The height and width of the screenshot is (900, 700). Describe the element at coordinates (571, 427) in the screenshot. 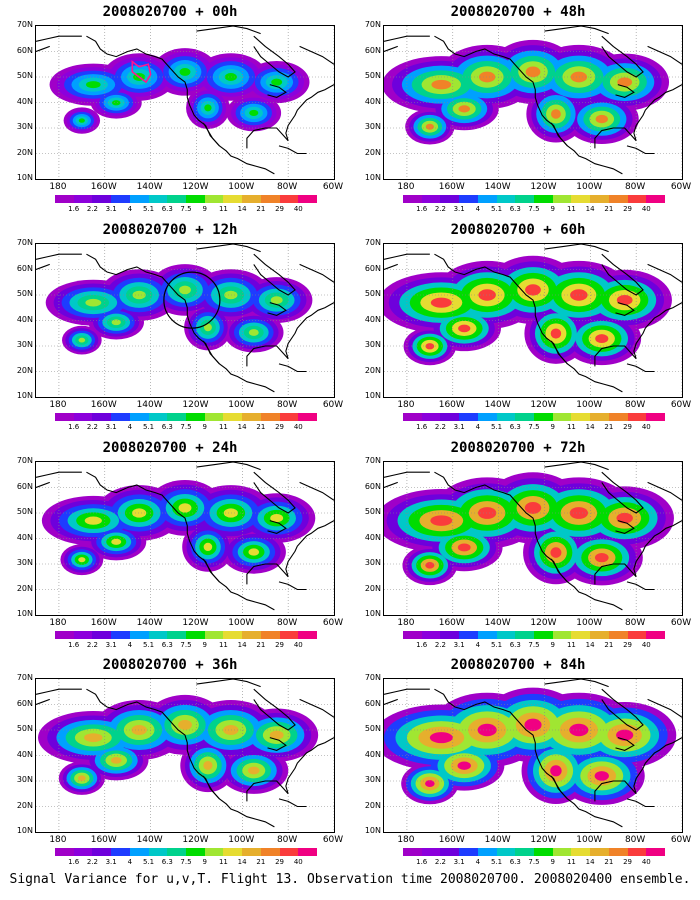

I see `colorbar-label: 11` at that location.